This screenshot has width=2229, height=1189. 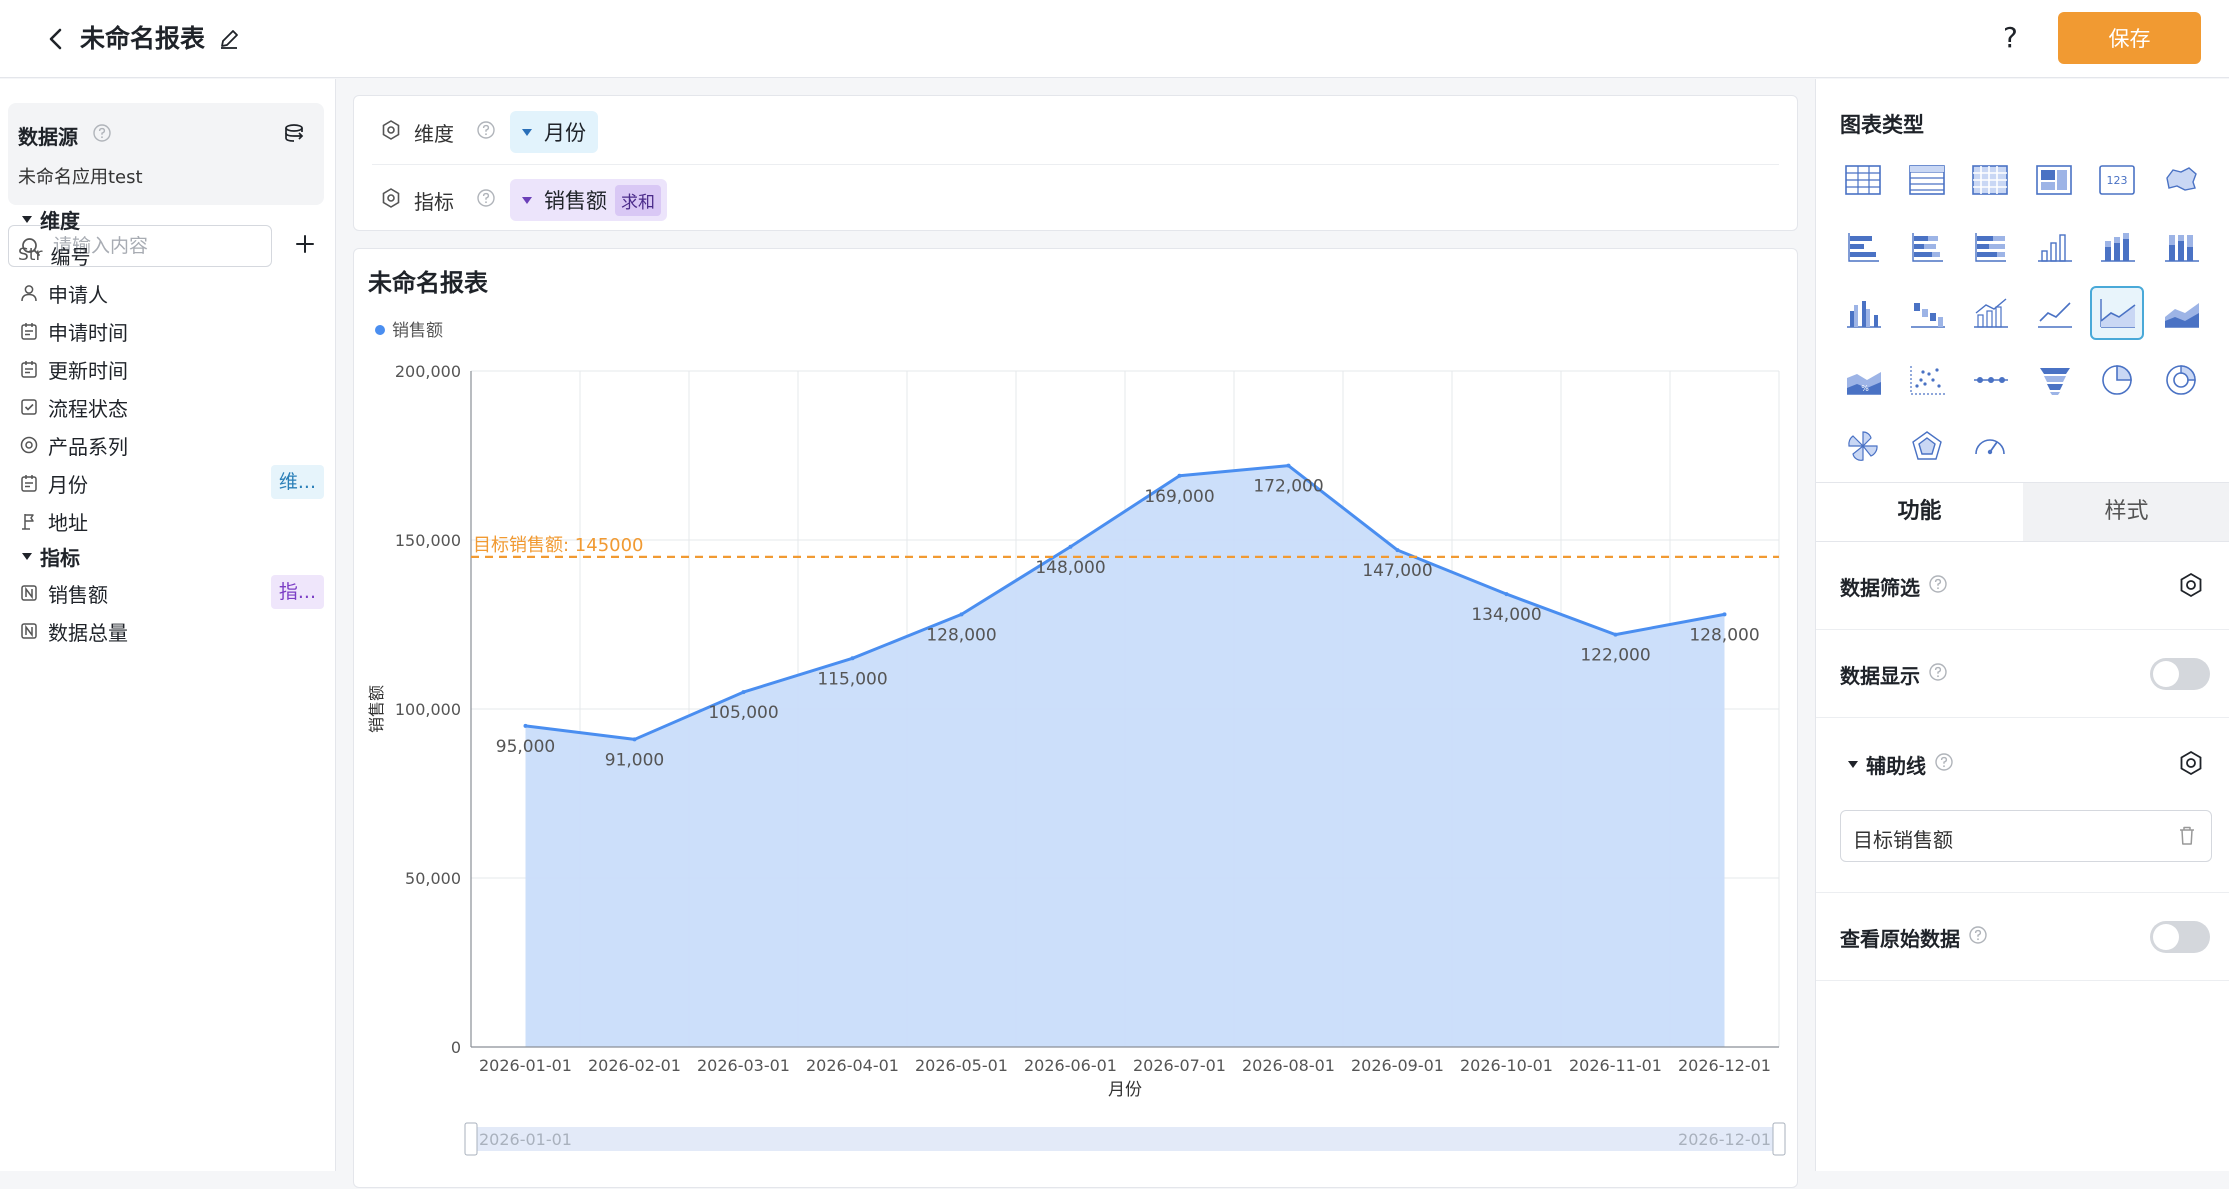 I want to click on field-item-total-count: 数据总量, so click(x=171, y=631).